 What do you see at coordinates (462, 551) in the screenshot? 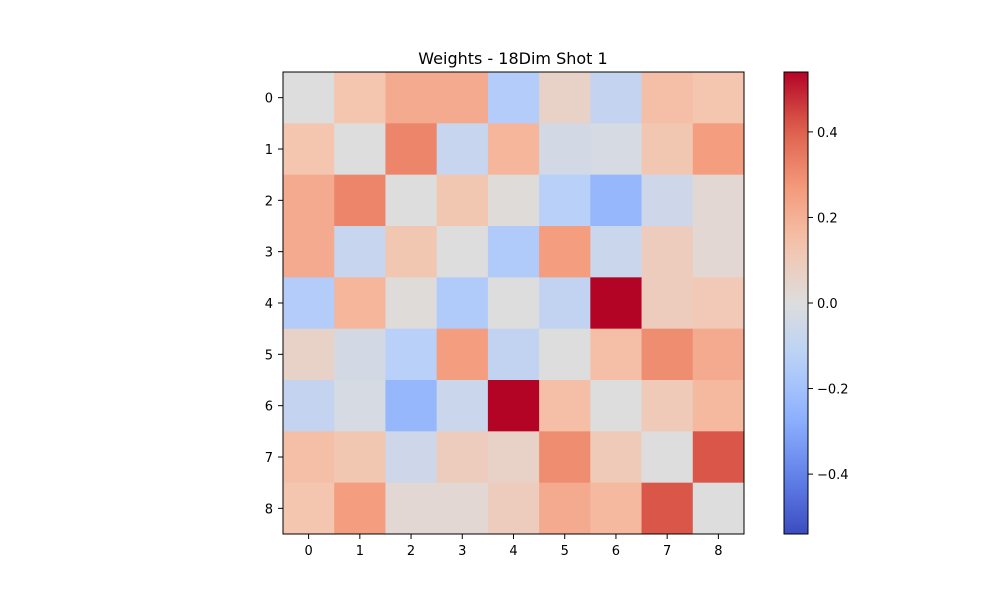
I see `x-tick-label: 3` at bounding box center [462, 551].